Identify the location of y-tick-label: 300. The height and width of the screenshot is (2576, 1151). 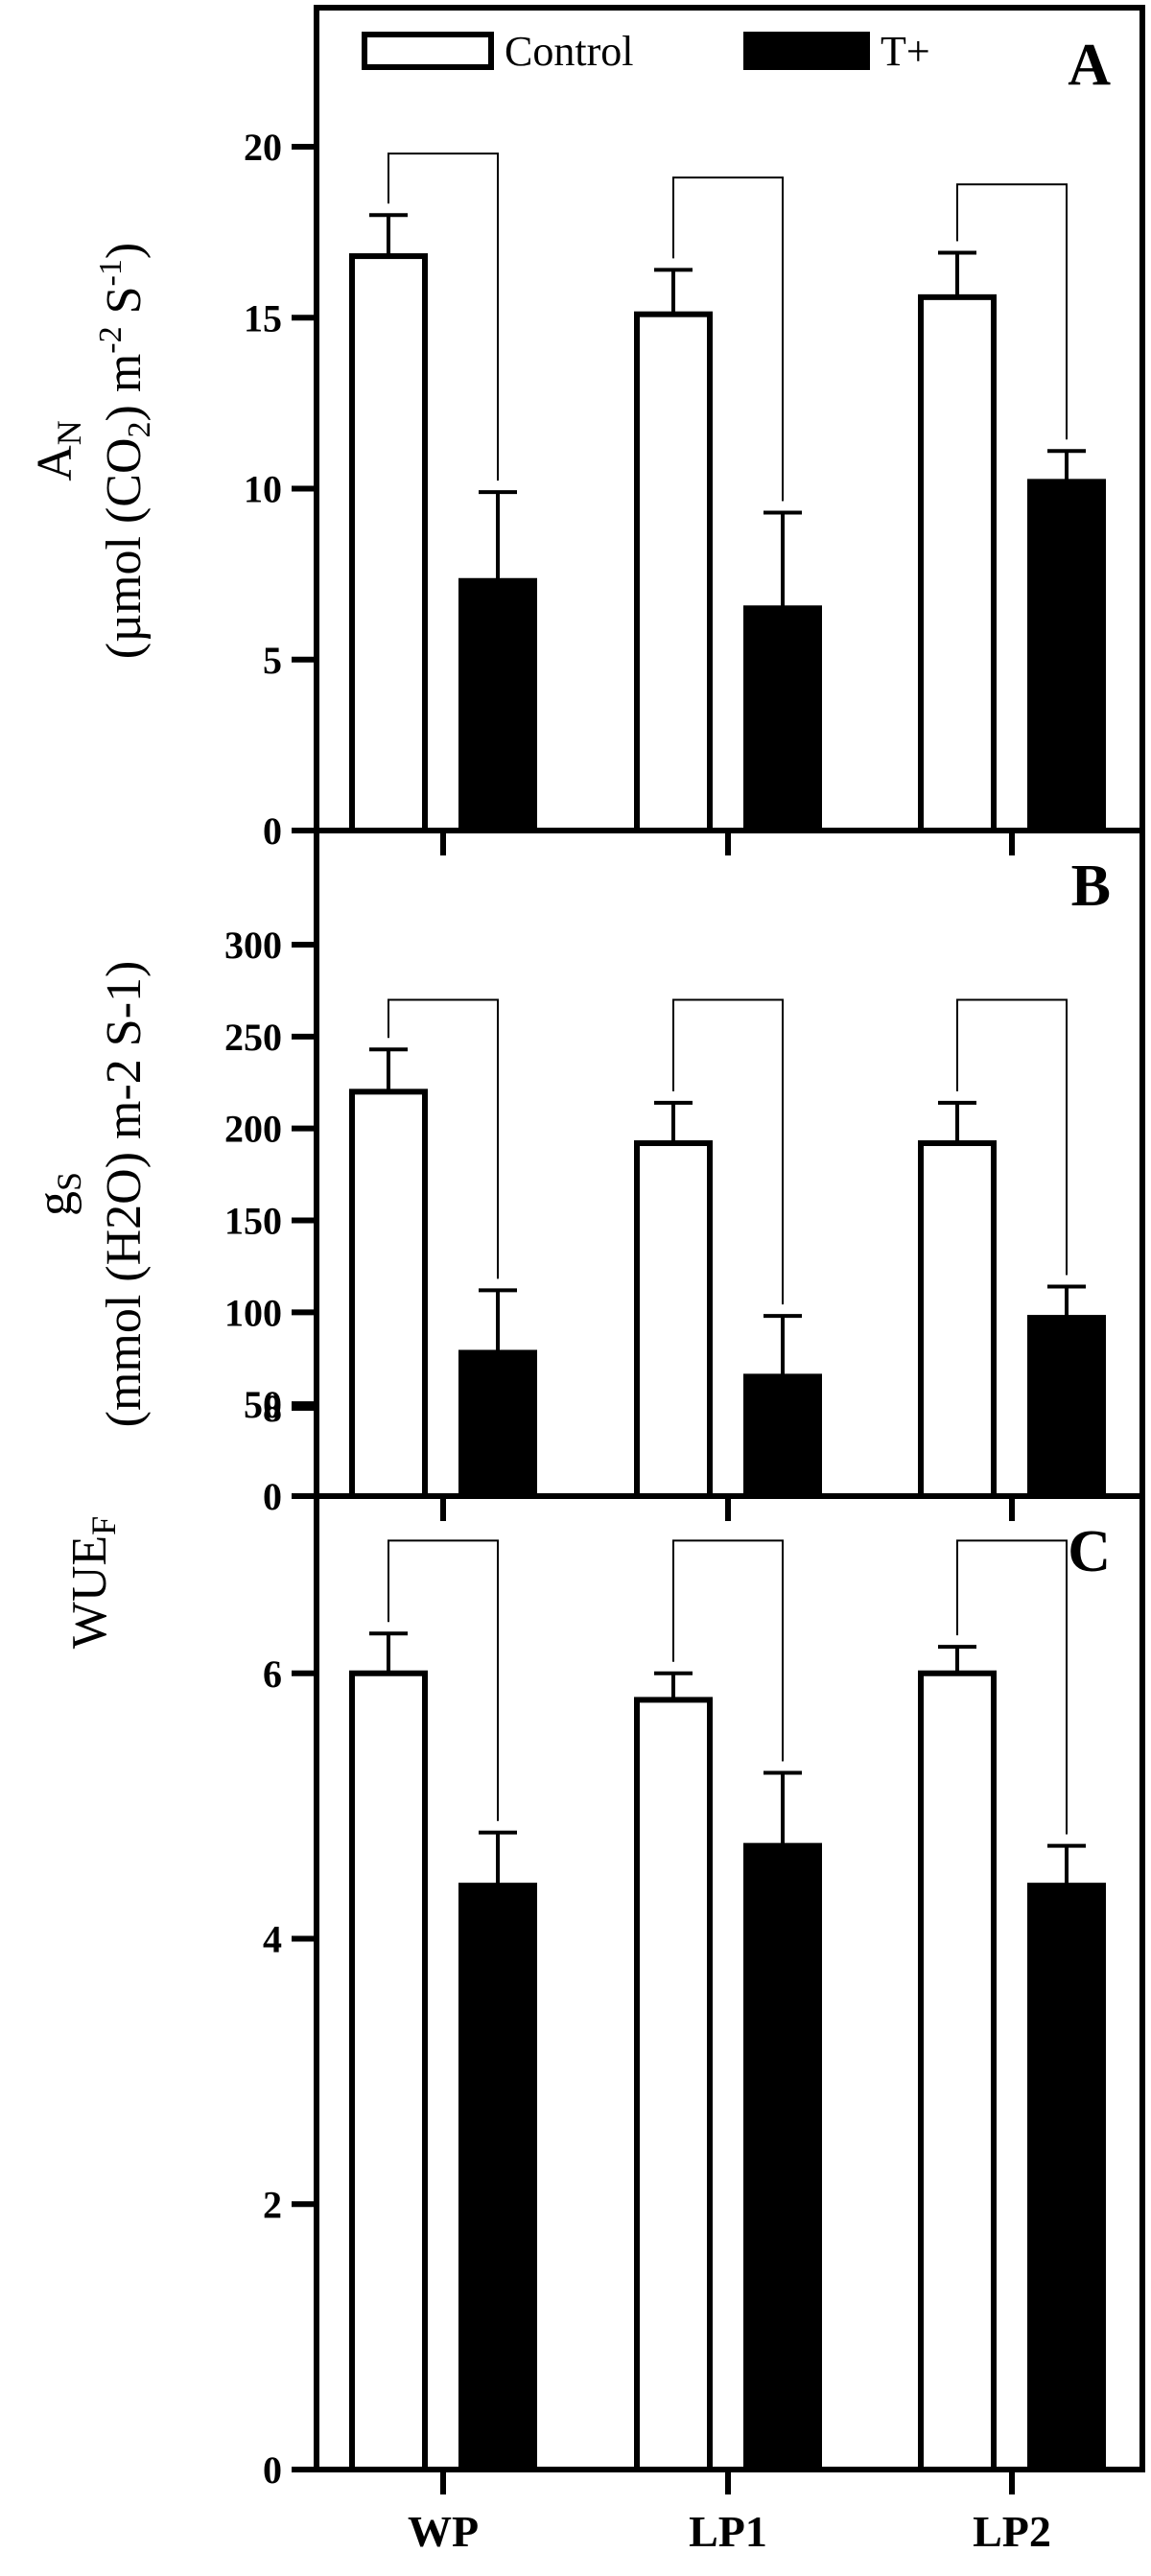
(253, 945).